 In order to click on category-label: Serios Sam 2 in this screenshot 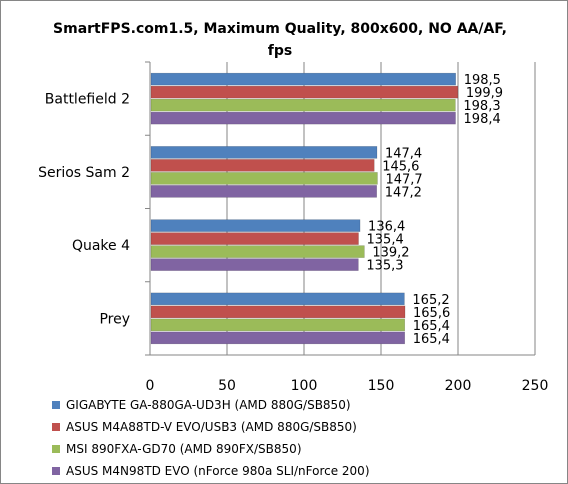, I will do `click(84, 173)`.